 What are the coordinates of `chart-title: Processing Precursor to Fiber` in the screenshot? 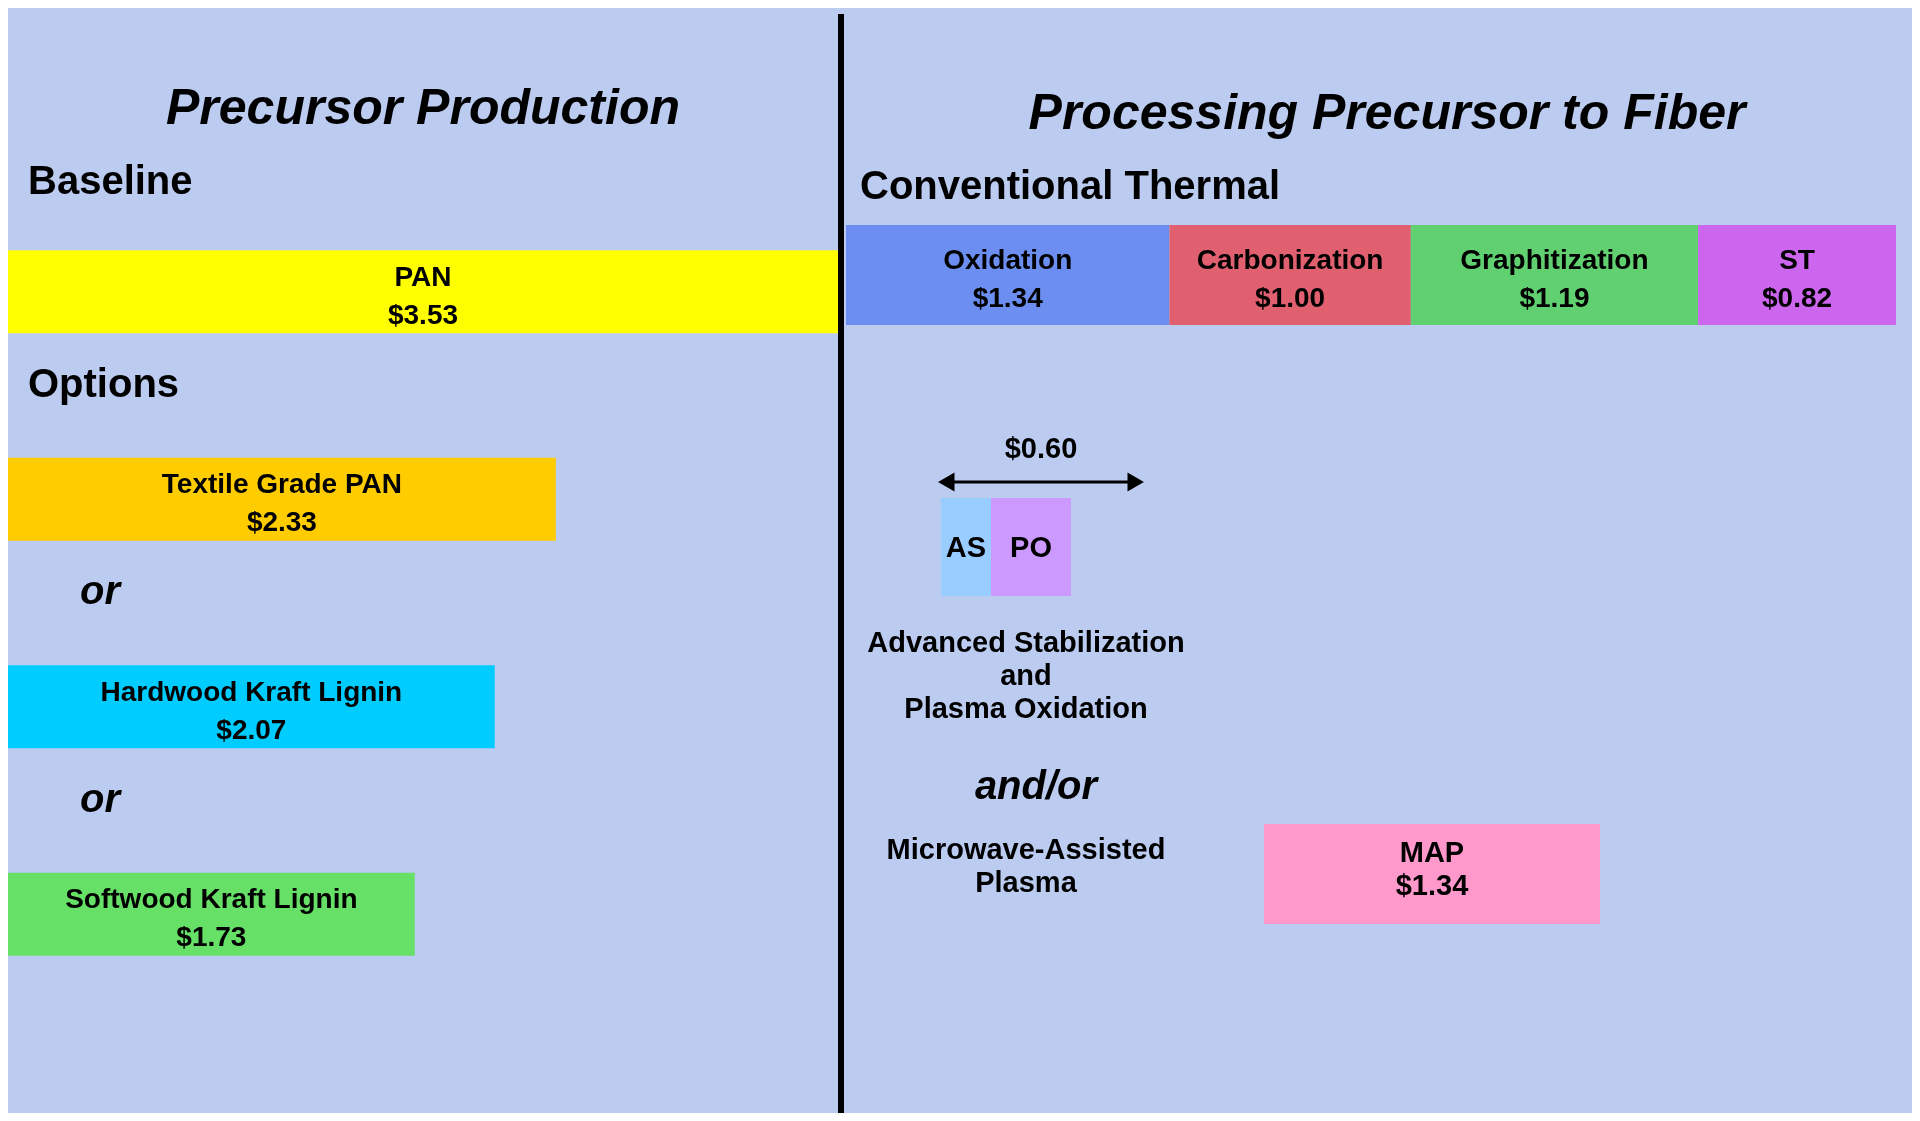 It's located at (1388, 112).